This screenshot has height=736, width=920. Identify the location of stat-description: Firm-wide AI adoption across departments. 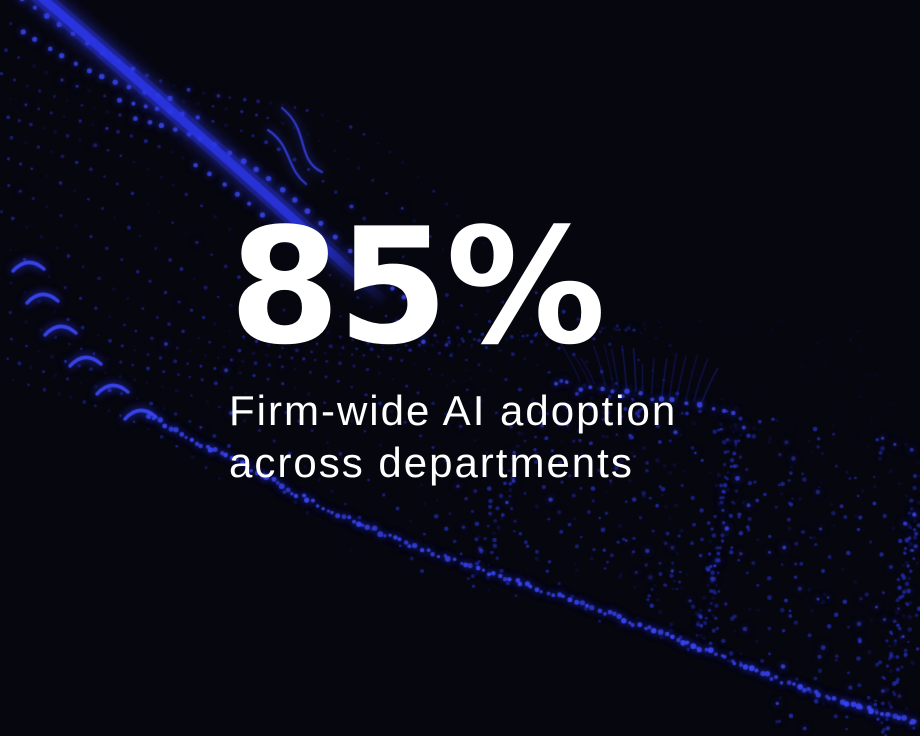
(453, 436).